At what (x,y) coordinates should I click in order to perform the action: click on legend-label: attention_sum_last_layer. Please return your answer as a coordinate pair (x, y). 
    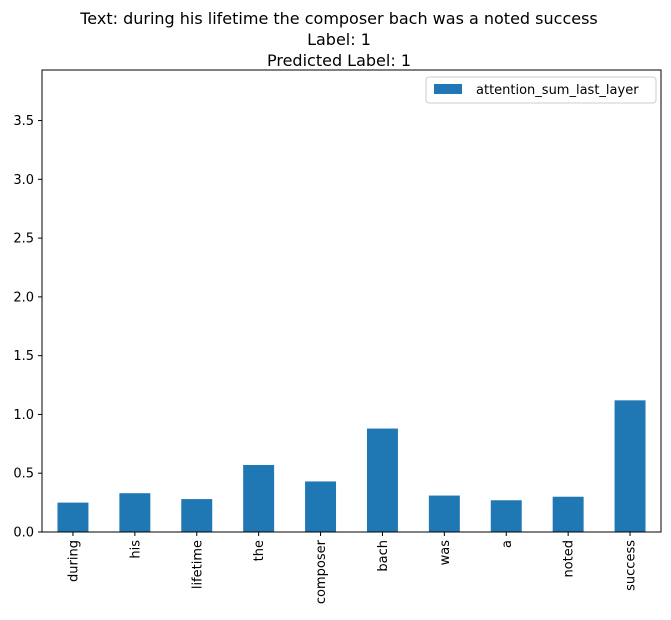
    Looking at the image, I should click on (557, 90).